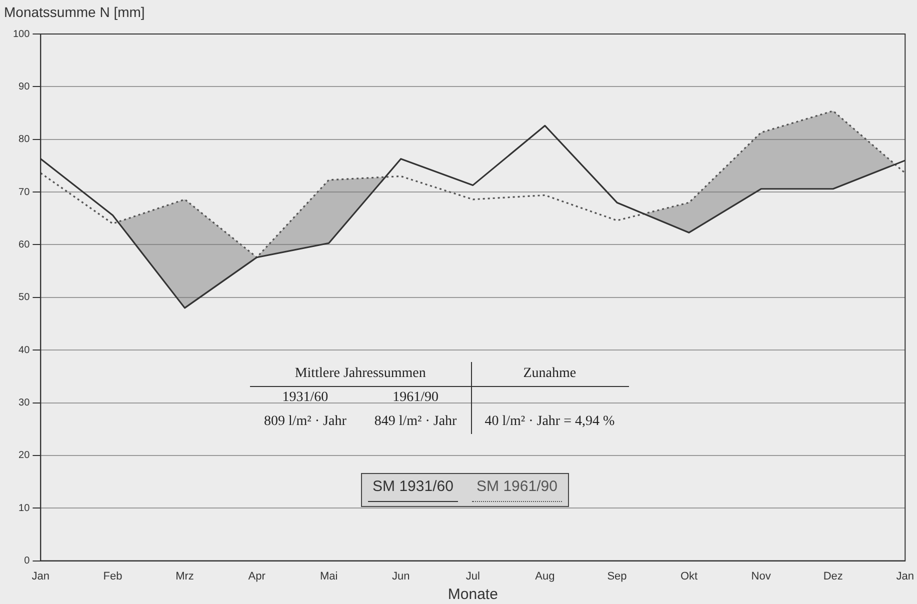 The image size is (917, 604). I want to click on y-tick-label: 30, so click(24, 403).